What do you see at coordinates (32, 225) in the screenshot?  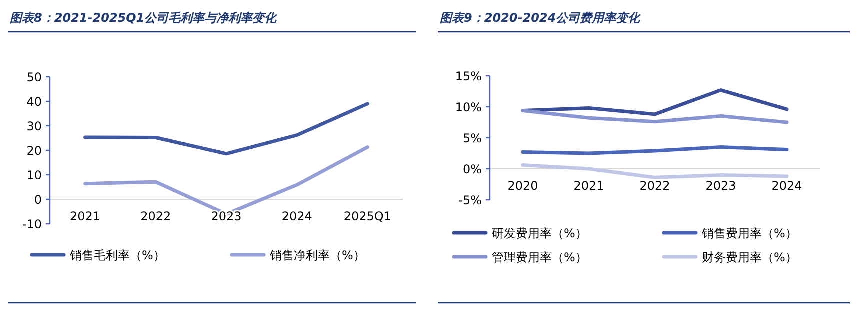 I see `y-tick-label: -10` at bounding box center [32, 225].